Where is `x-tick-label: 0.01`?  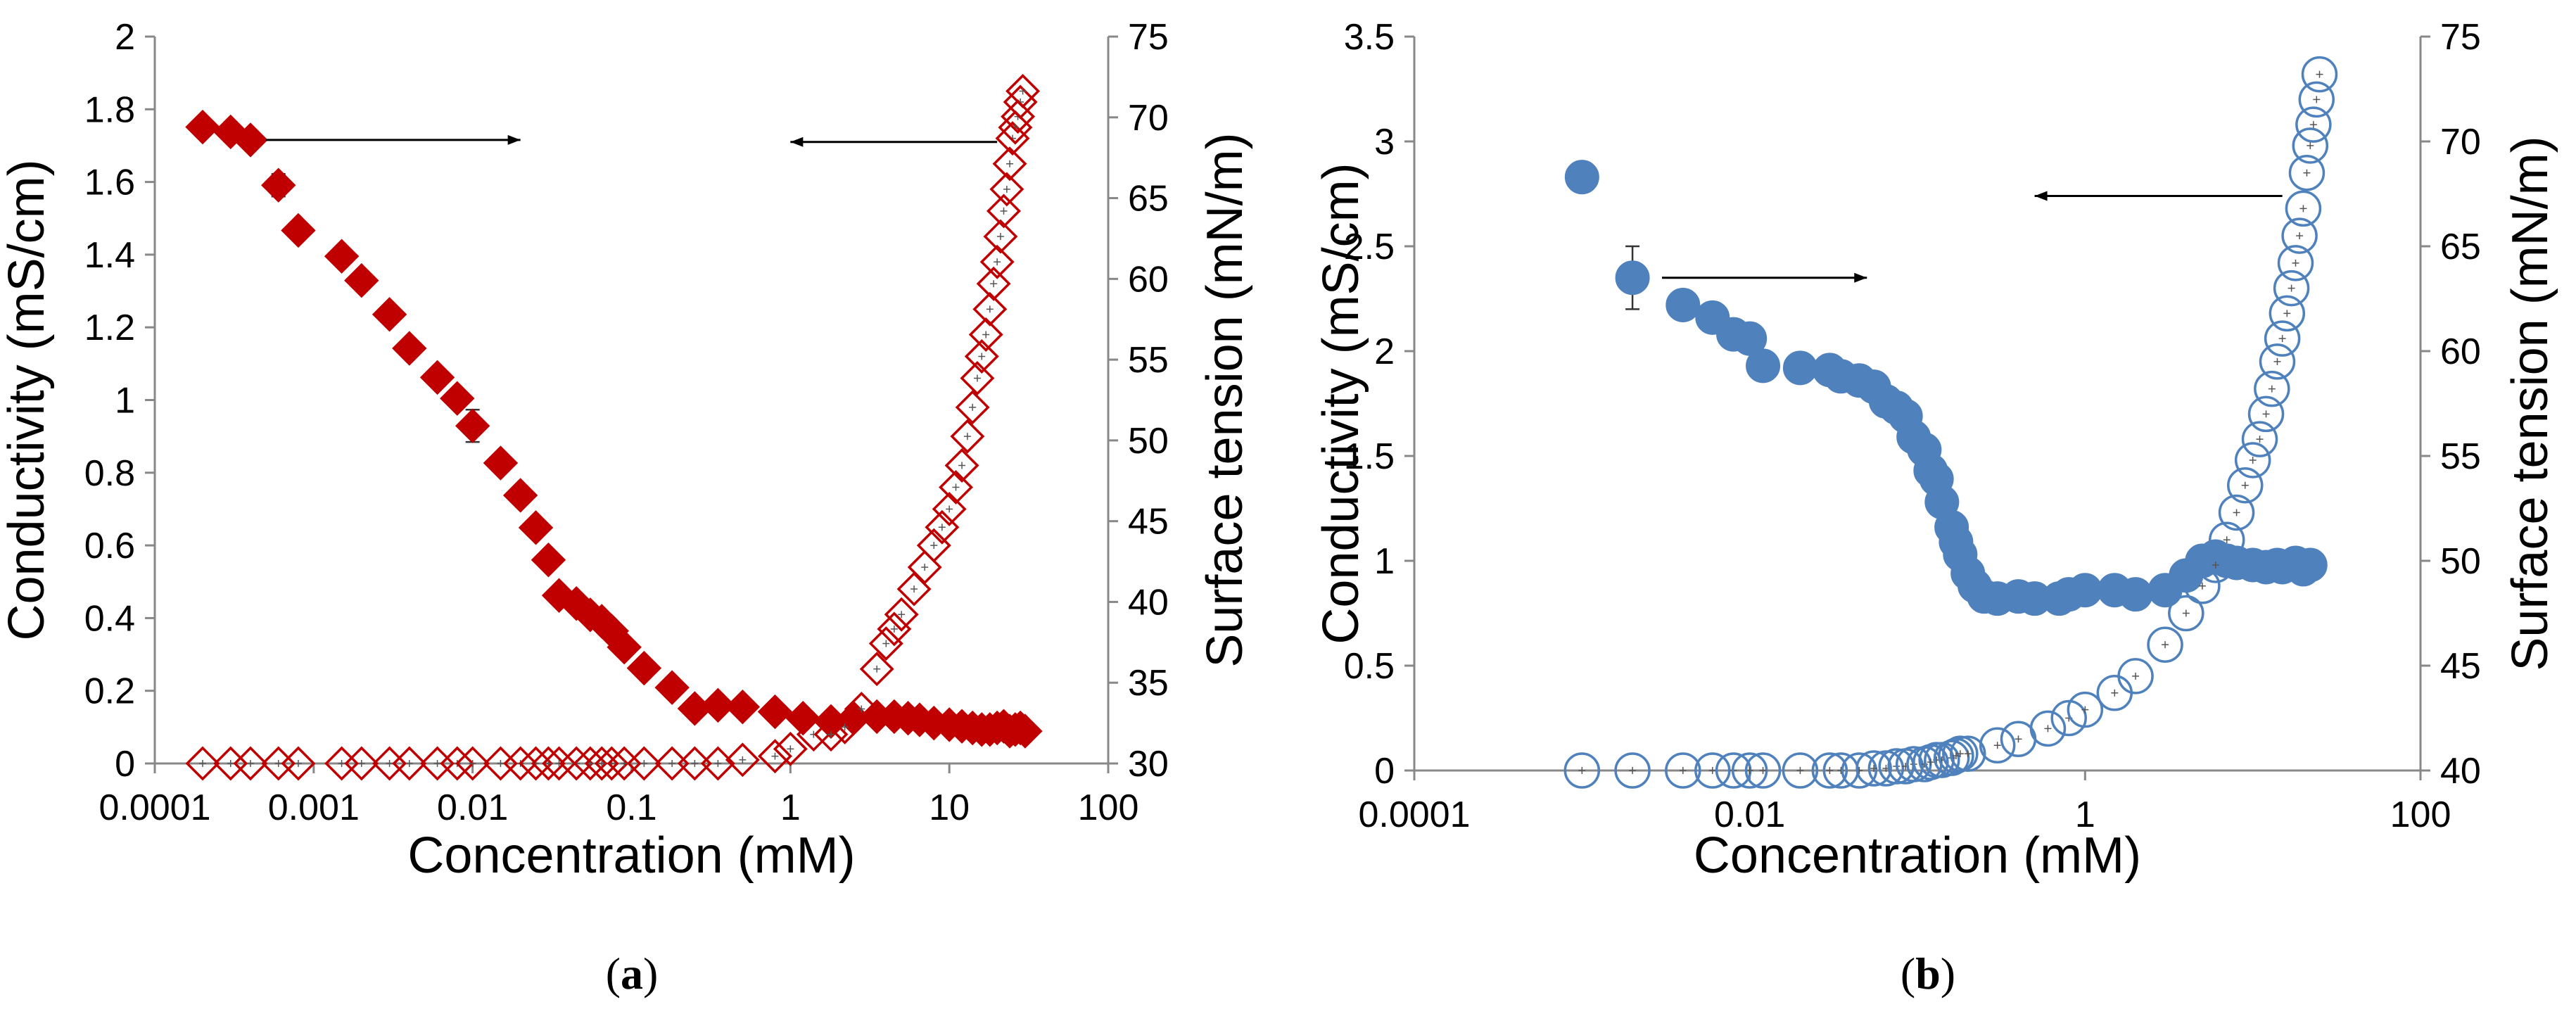
x-tick-label: 0.01 is located at coordinates (472, 807).